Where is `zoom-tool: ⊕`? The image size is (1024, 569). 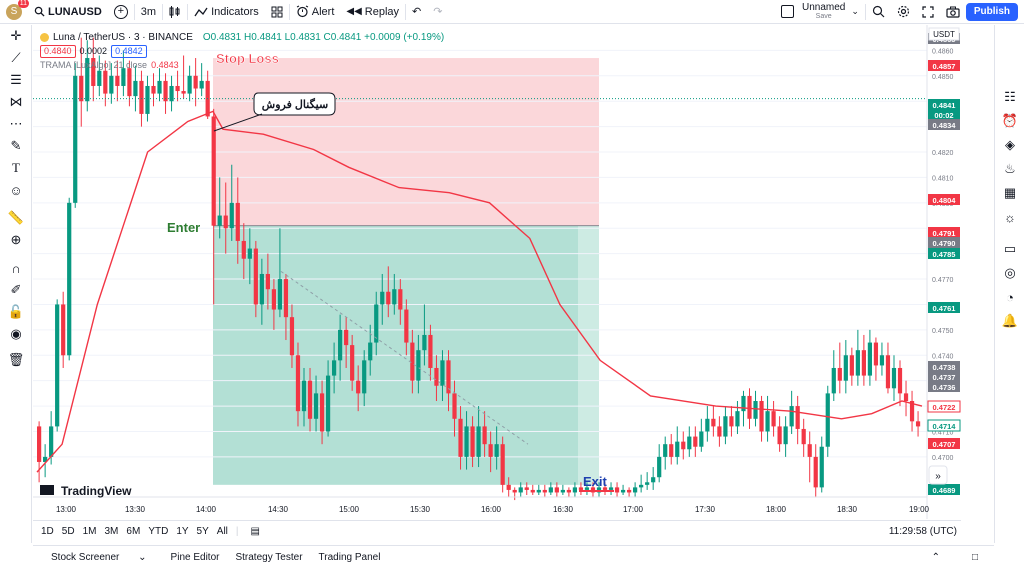 zoom-tool: ⊕ is located at coordinates (16, 240).